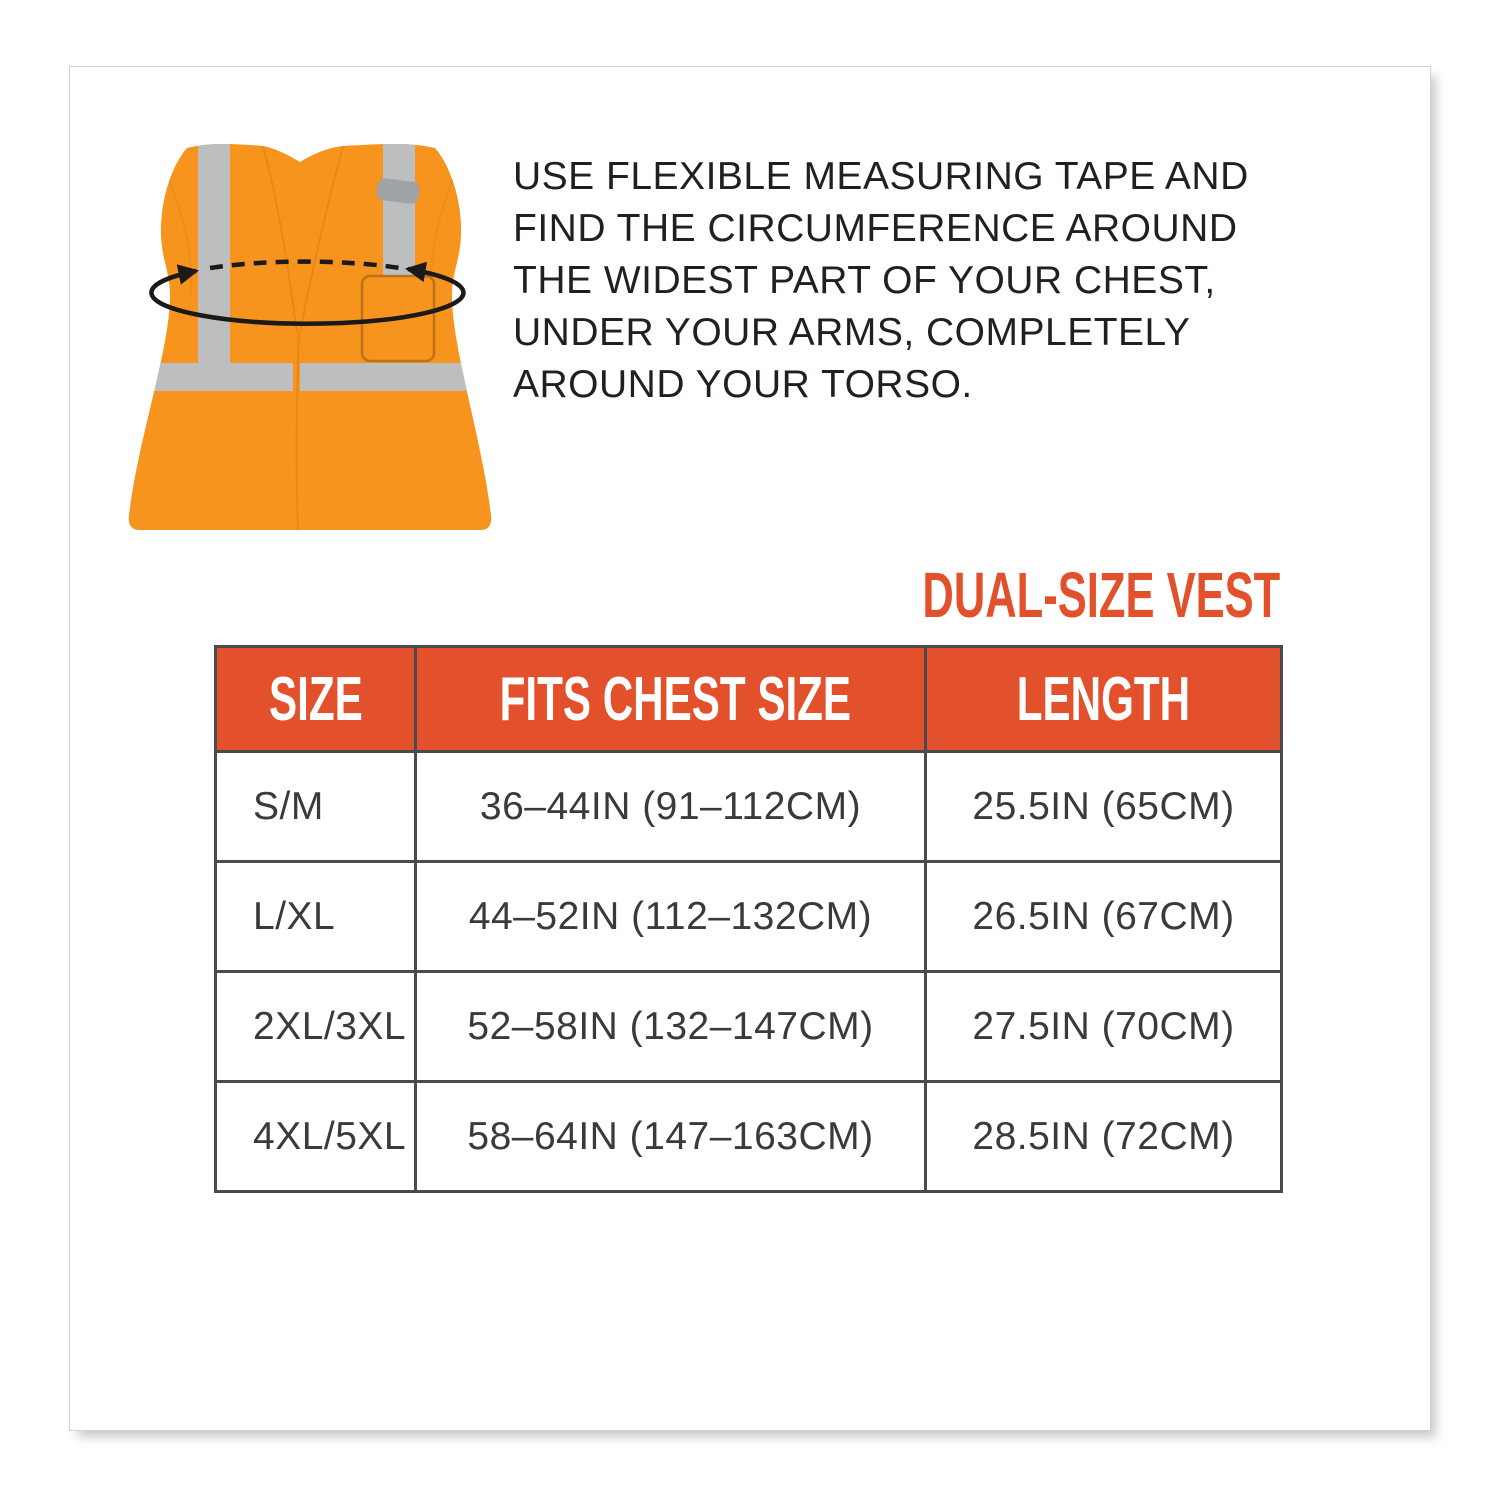  What do you see at coordinates (881, 176) in the screenshot?
I see `instruction-line: USE FLEXIBLE MEASURING TAPE AND` at bounding box center [881, 176].